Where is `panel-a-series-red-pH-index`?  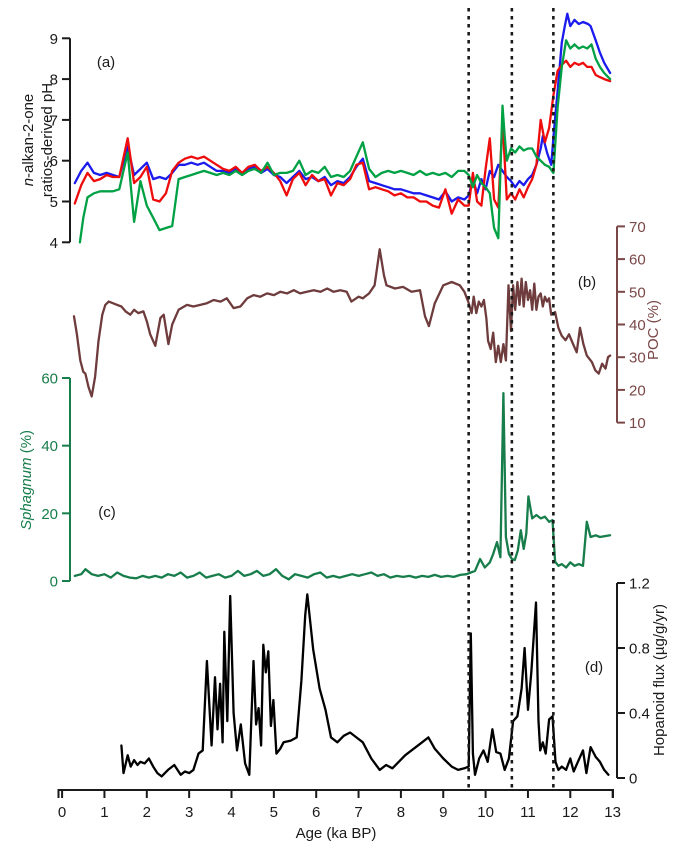 panel-a-series-red-pH-index is located at coordinates (342, 137).